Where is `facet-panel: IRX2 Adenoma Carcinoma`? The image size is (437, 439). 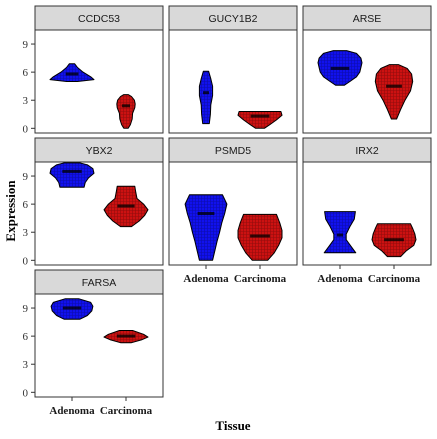
facet-panel: IRX2 Adenoma Carcinoma is located at coordinates (367, 211).